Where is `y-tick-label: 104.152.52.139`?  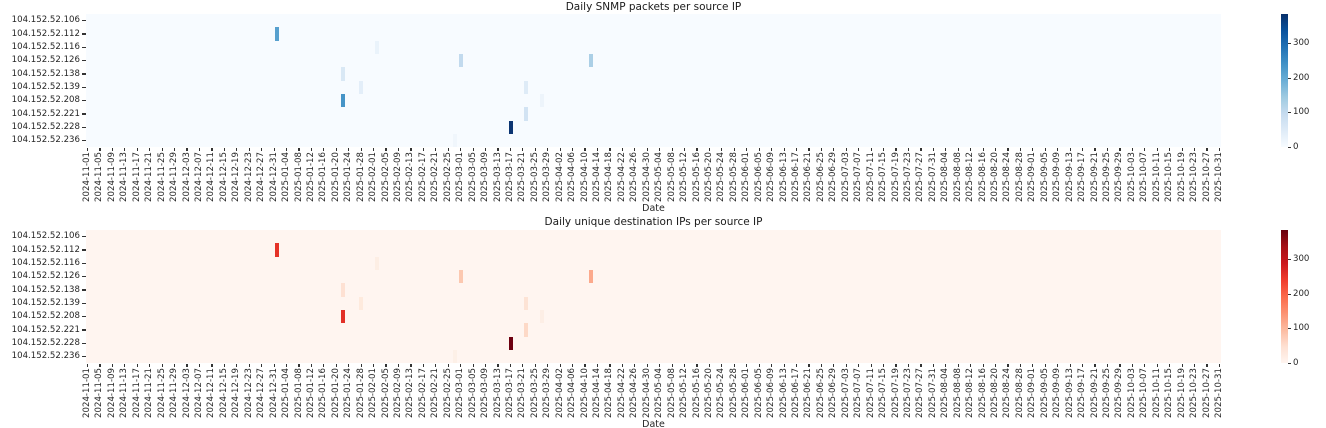
y-tick-label: 104.152.52.139 is located at coordinates (45, 302).